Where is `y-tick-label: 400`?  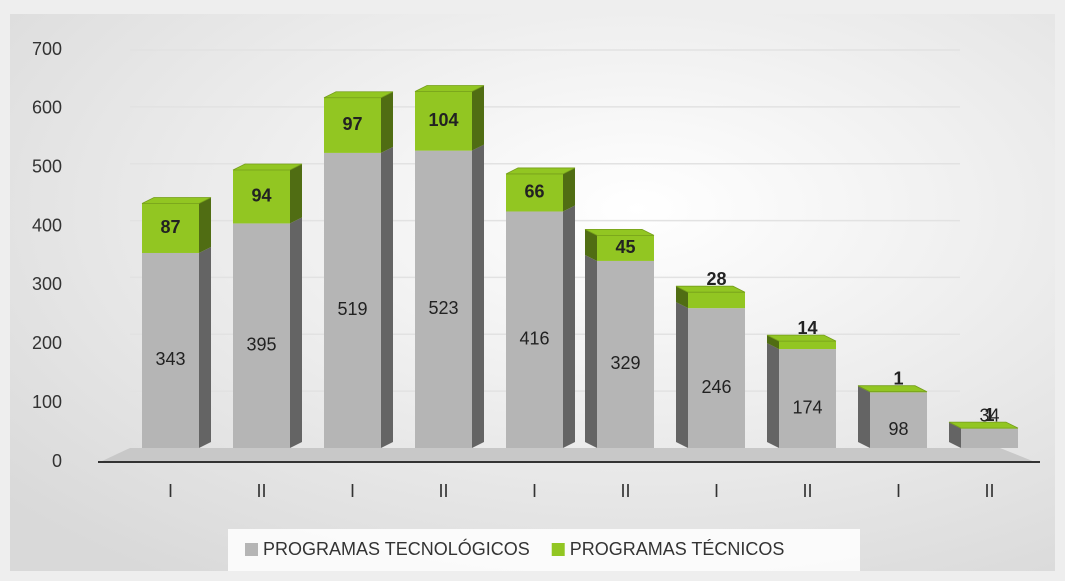
y-tick-label: 400 is located at coordinates (47, 225).